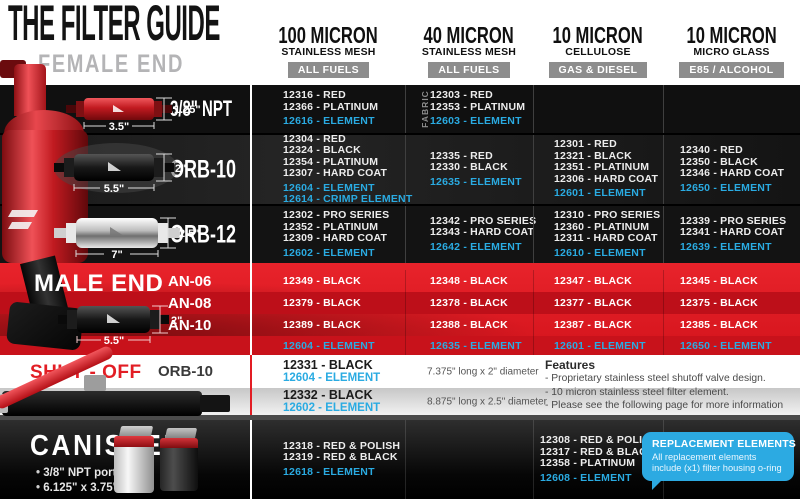 This screenshot has height=499, width=800. Describe the element at coordinates (329, 345) in the screenshot. I see `element-number: 12604 - ELEMENT` at that location.